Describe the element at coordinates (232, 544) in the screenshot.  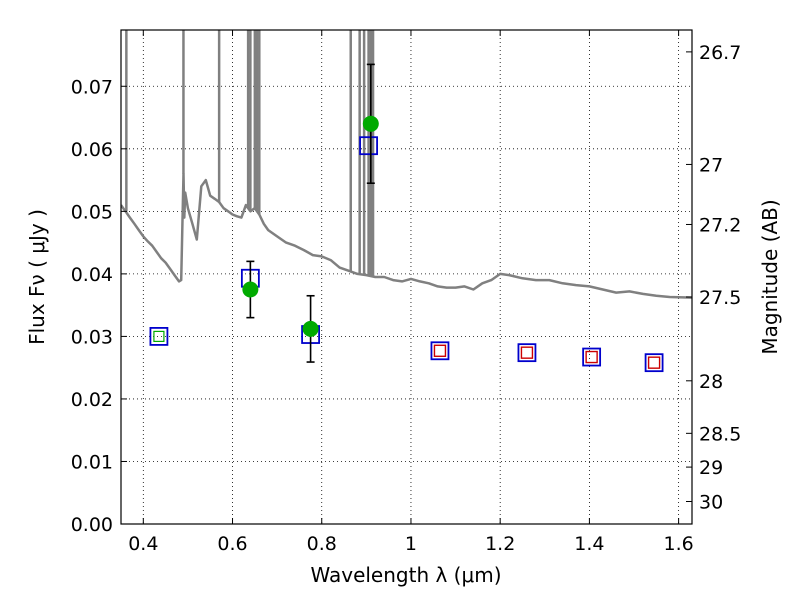
I see `x-tick-label: 0.6` at that location.